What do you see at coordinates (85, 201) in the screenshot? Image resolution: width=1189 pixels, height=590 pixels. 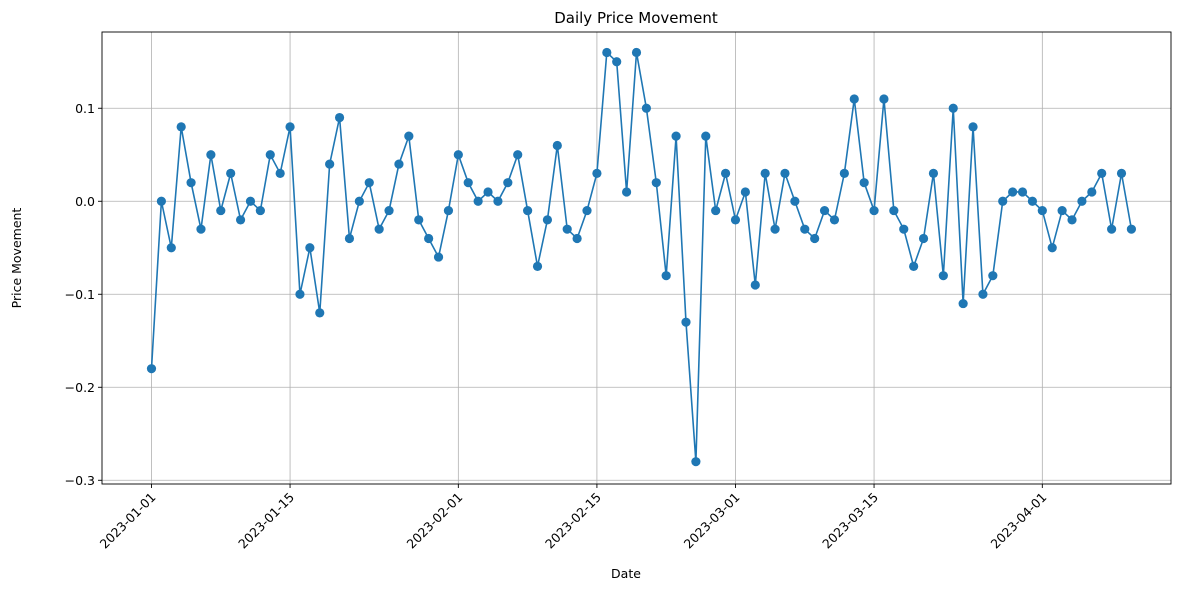 I see `y-tick-label: 0.0` at bounding box center [85, 201].